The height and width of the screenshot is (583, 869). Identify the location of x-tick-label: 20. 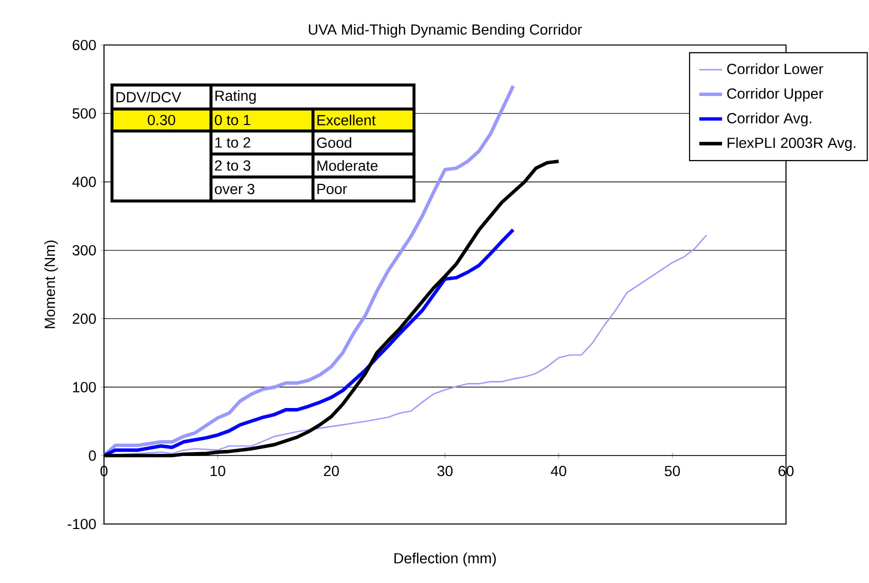
(331, 471).